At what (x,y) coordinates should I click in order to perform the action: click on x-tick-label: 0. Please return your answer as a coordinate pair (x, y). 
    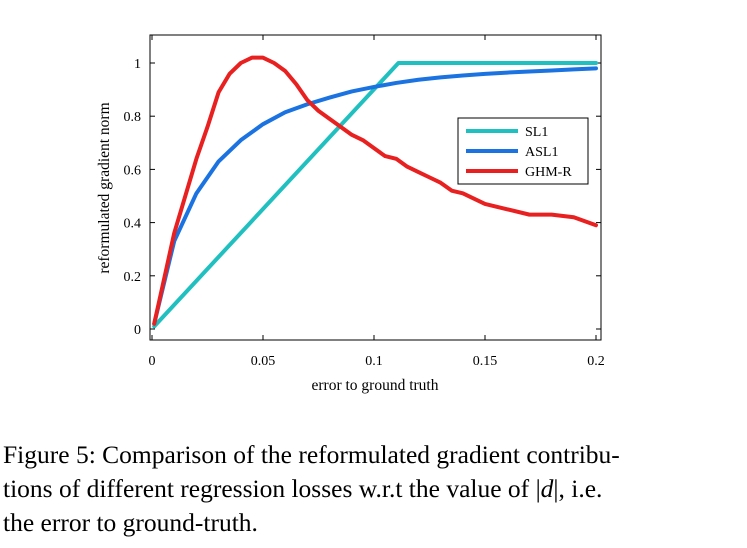
    Looking at the image, I should click on (152, 361).